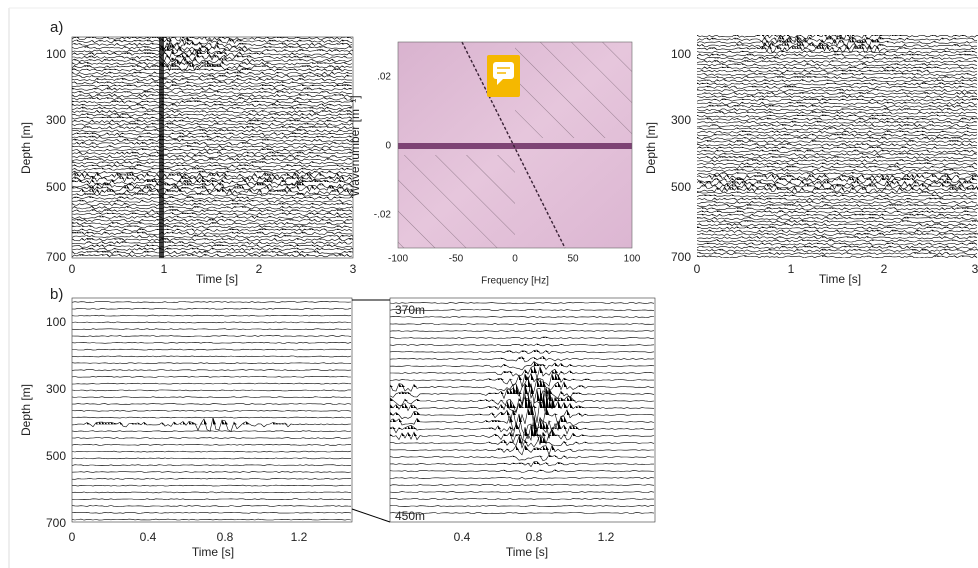  What do you see at coordinates (975, 269) in the screenshot?
I see `x-tick-label: 3` at bounding box center [975, 269].